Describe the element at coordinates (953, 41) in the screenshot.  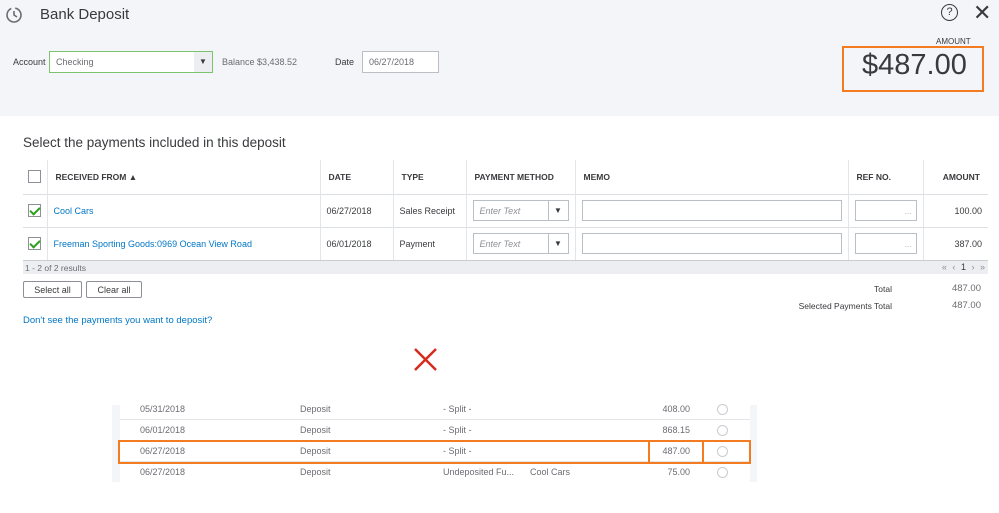
I see `amount-label: AMOUNT` at that location.